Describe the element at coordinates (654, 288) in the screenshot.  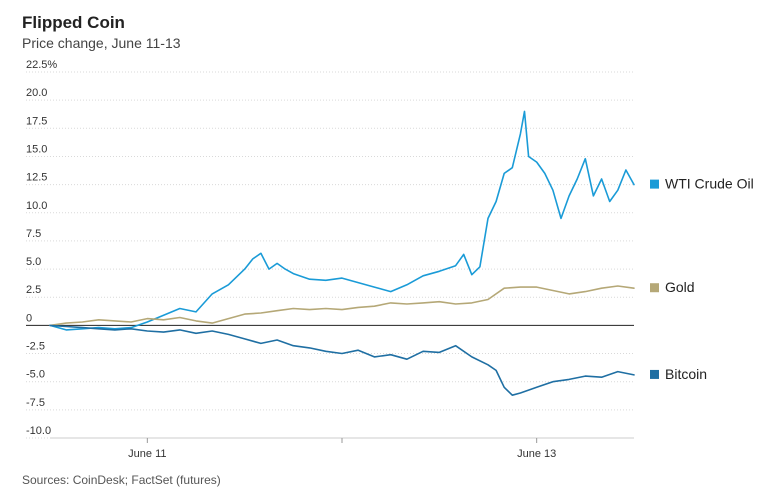
I see `legend-swatch-gold` at that location.